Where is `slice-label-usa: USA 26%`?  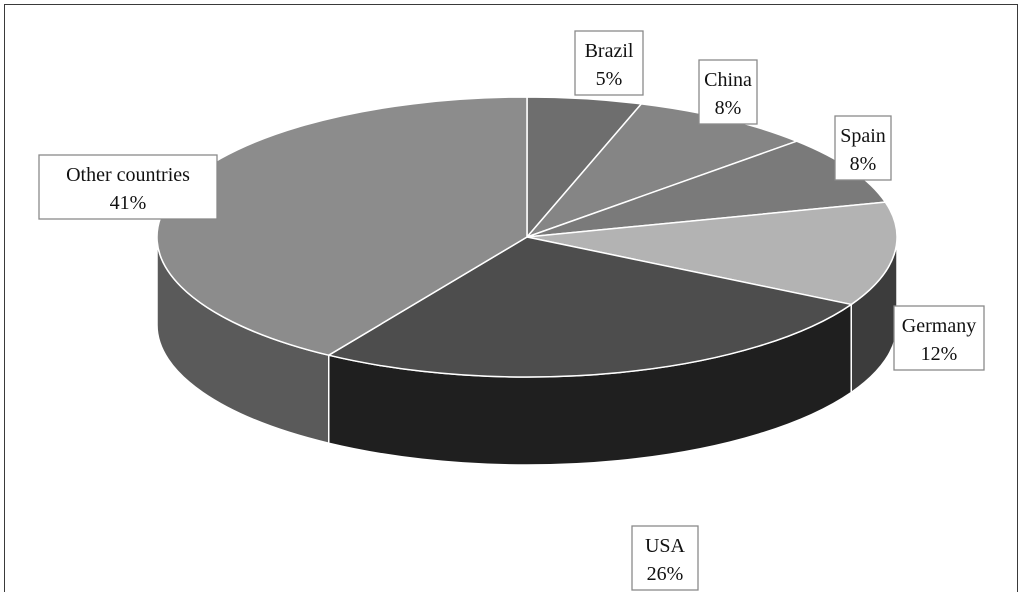 slice-label-usa: USA 26% is located at coordinates (665, 558).